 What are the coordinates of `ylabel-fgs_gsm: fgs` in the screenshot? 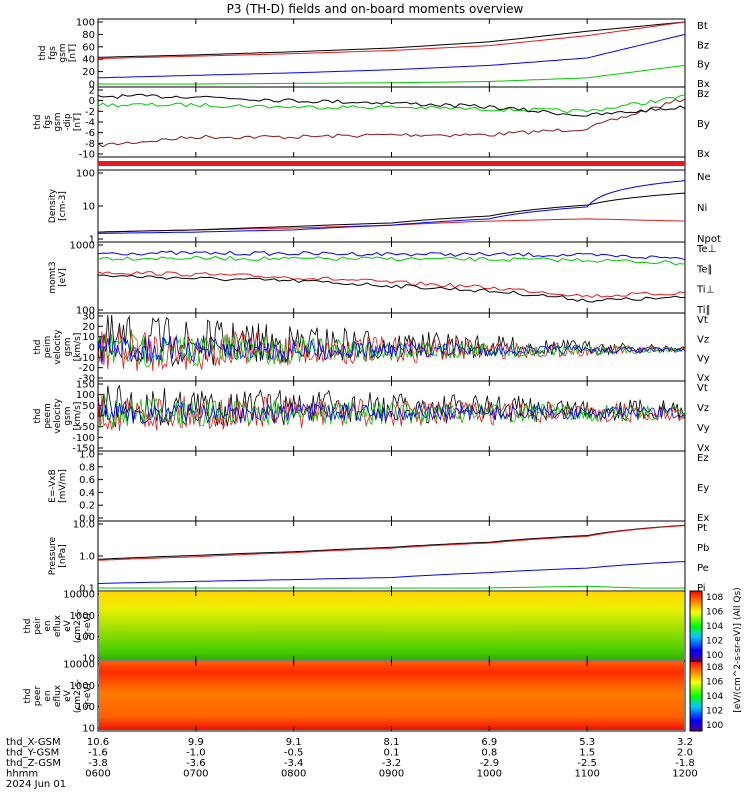 It's located at (53, 53).